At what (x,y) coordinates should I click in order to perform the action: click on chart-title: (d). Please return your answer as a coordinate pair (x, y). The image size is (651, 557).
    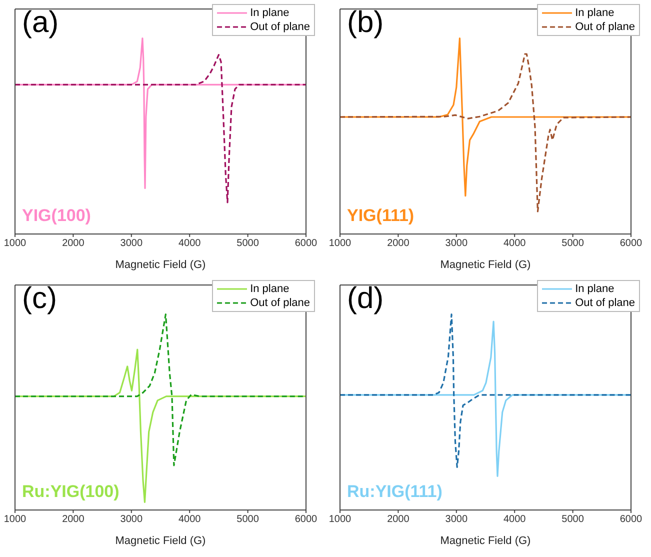
    Looking at the image, I should click on (365, 299).